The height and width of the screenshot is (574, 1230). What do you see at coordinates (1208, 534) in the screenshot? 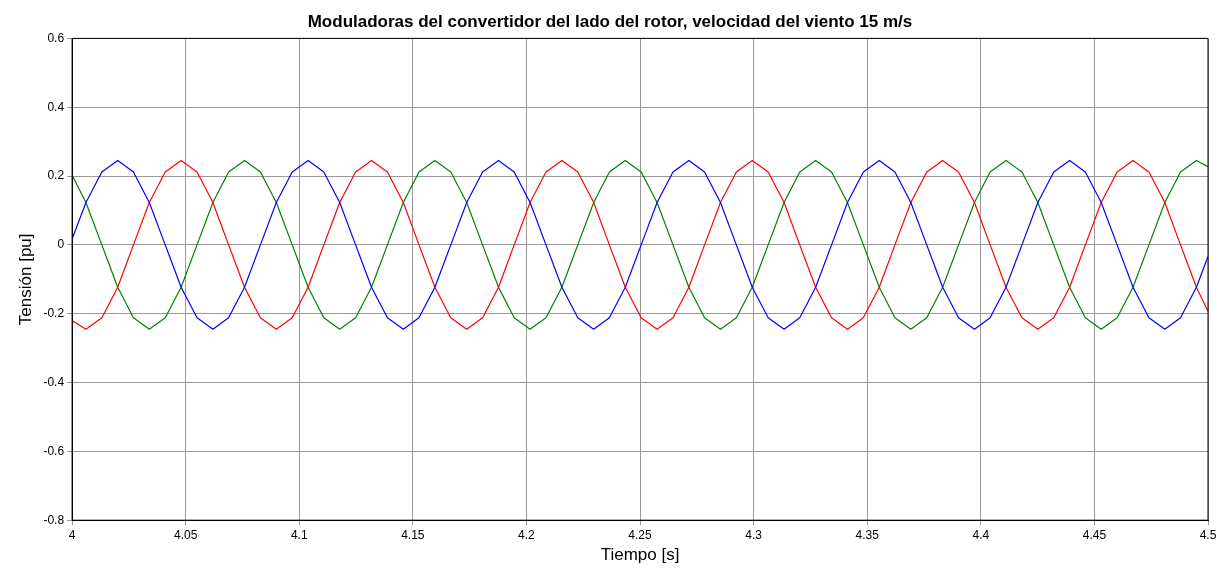
I see `x-tick-label: 4.5` at bounding box center [1208, 534].